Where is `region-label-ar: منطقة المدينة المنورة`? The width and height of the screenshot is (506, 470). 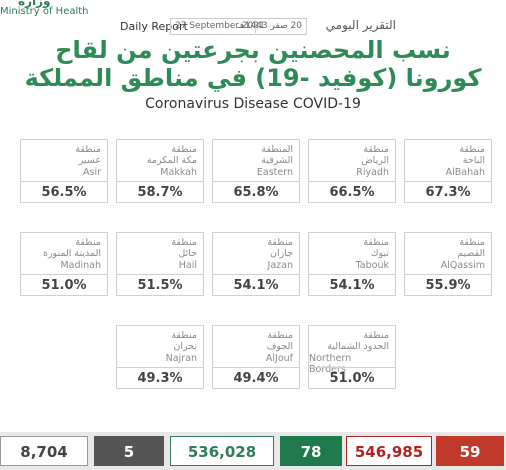
region-label-ar: منطقة المدينة المنورة is located at coordinates (72, 248).